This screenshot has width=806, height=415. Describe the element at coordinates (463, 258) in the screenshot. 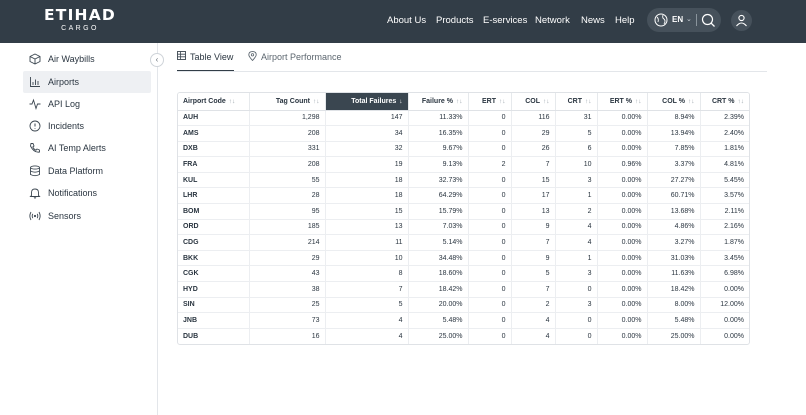

I see `table-row: BKK 29 10 34.48% 0 9 1 0.00% 31.03% 3.45%` at that location.